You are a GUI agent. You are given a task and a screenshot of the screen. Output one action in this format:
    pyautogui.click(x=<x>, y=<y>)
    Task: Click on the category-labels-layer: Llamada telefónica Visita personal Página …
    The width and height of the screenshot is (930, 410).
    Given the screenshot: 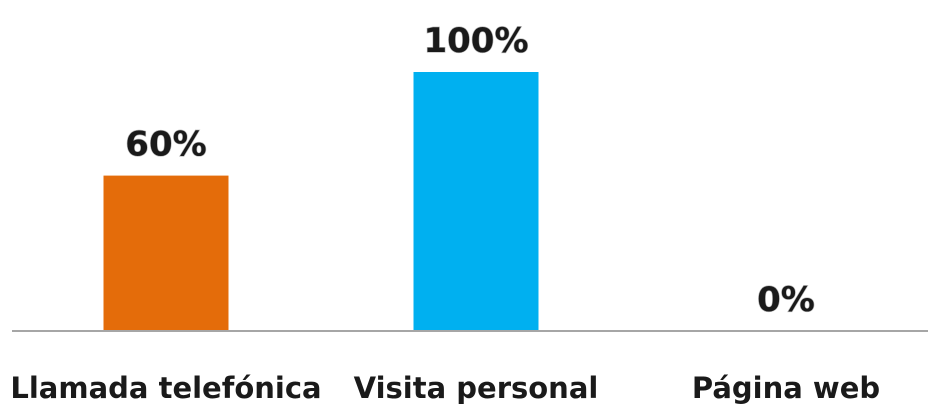 What is the action you would take?
    pyautogui.click(x=445, y=388)
    